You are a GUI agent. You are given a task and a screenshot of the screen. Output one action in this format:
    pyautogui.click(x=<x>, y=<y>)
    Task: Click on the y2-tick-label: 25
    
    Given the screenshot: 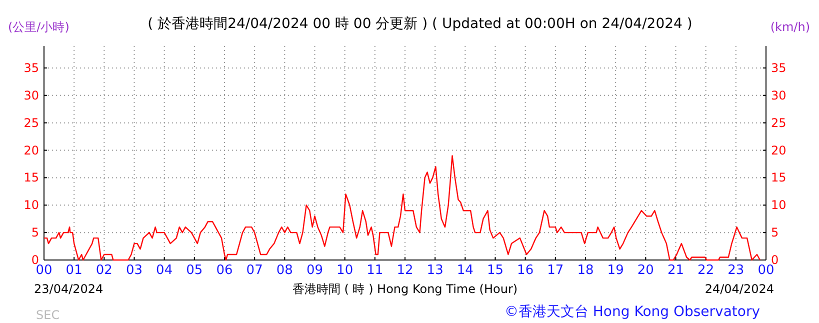 What is the action you would take?
    pyautogui.click(x=778, y=123)
    